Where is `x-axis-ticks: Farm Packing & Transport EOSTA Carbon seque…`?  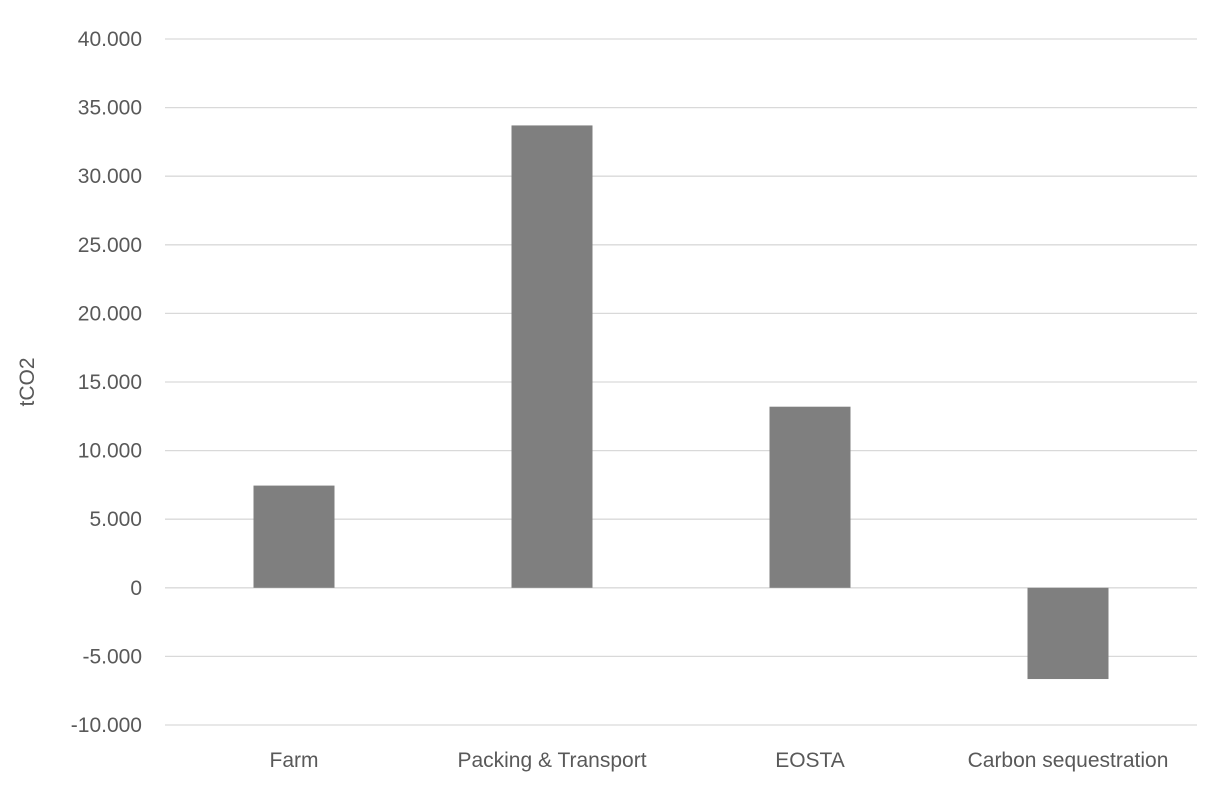 x-axis-ticks: Farm Packing & Transport EOSTA Carbon seque… is located at coordinates (719, 760).